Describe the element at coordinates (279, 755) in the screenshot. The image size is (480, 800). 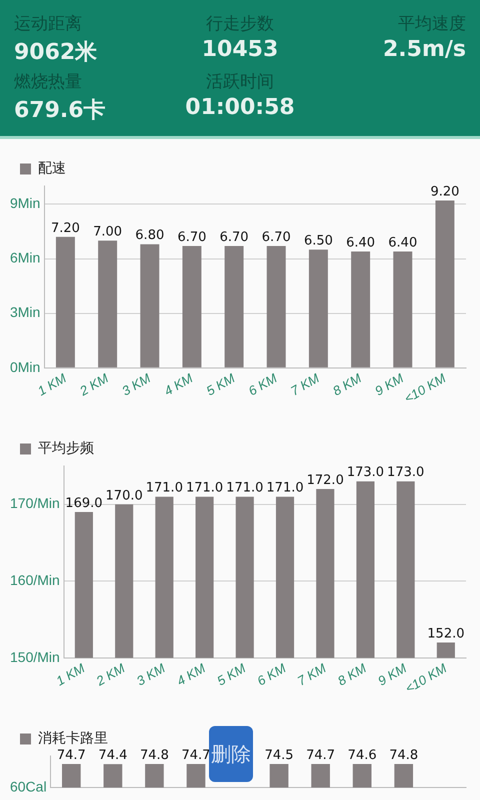
I see `data-label: 74.5` at that location.